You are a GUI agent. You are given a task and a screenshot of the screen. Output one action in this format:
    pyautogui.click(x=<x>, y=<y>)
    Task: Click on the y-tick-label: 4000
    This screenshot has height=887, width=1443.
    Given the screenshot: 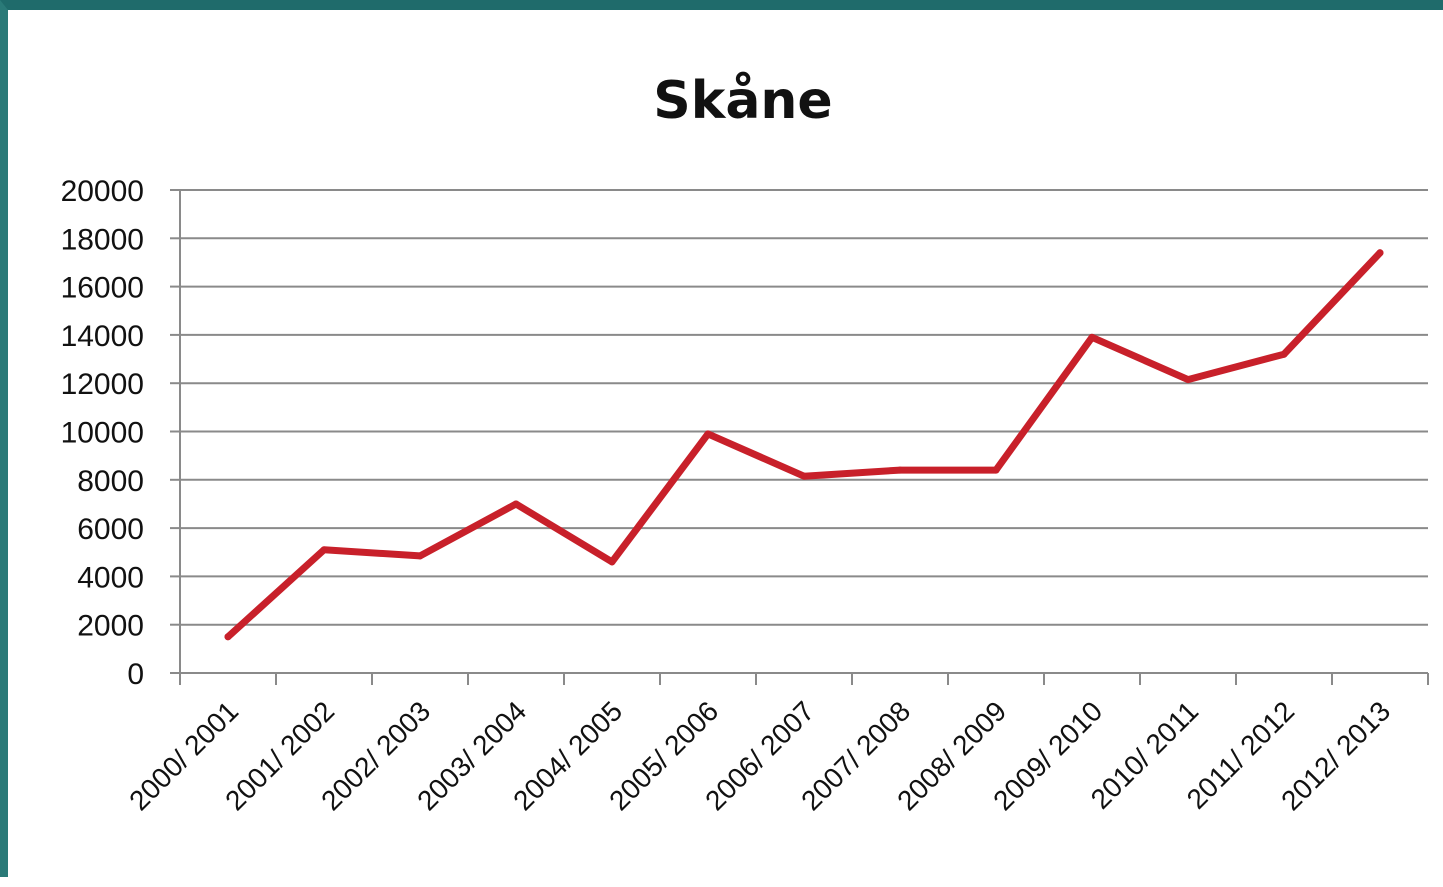 What is the action you would take?
    pyautogui.click(x=110, y=577)
    